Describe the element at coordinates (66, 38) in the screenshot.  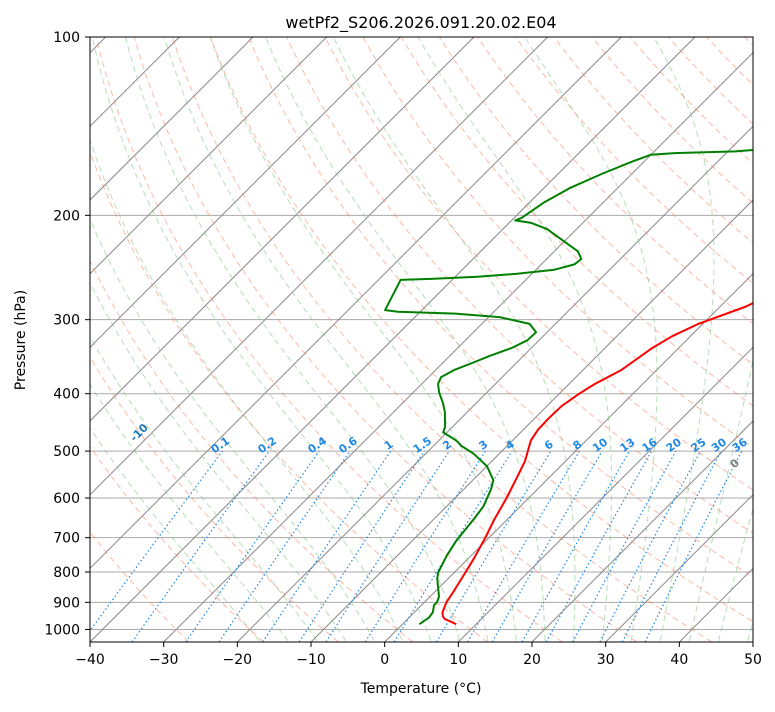
I see `y-tick-label: 100` at that location.